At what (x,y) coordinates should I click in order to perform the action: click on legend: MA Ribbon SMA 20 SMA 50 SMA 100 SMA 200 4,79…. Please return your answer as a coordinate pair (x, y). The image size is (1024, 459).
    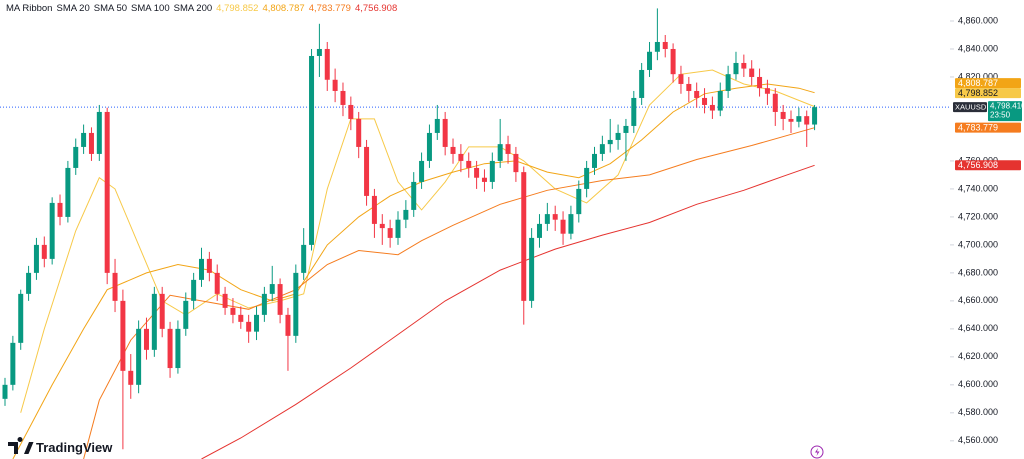
    Looking at the image, I should click on (201, 8).